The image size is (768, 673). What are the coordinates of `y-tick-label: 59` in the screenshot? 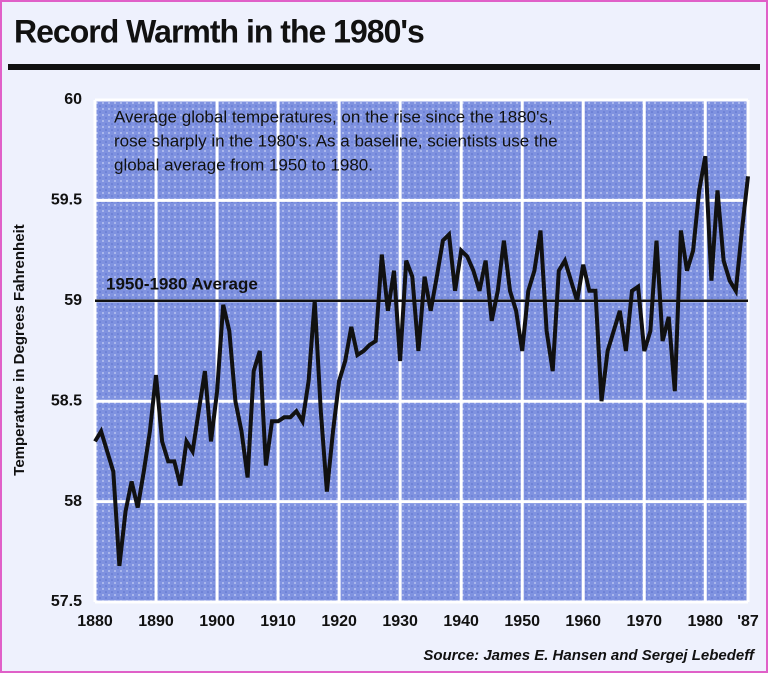 It's located at (73, 300).